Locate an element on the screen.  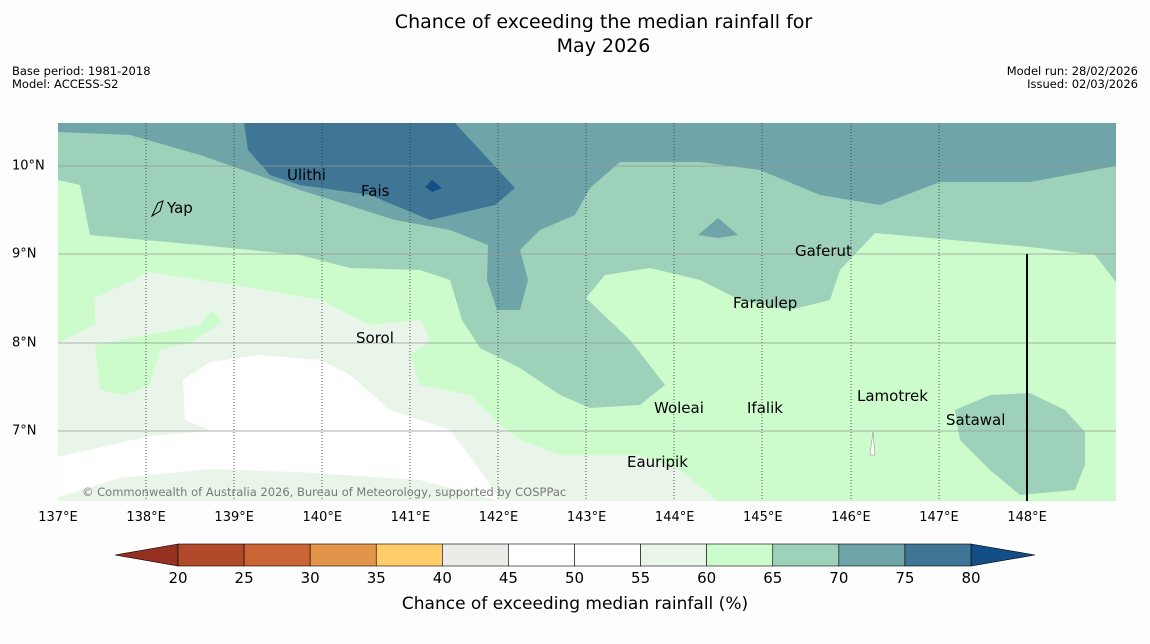
place-label-ifalik: Ifalik is located at coordinates (765, 408).